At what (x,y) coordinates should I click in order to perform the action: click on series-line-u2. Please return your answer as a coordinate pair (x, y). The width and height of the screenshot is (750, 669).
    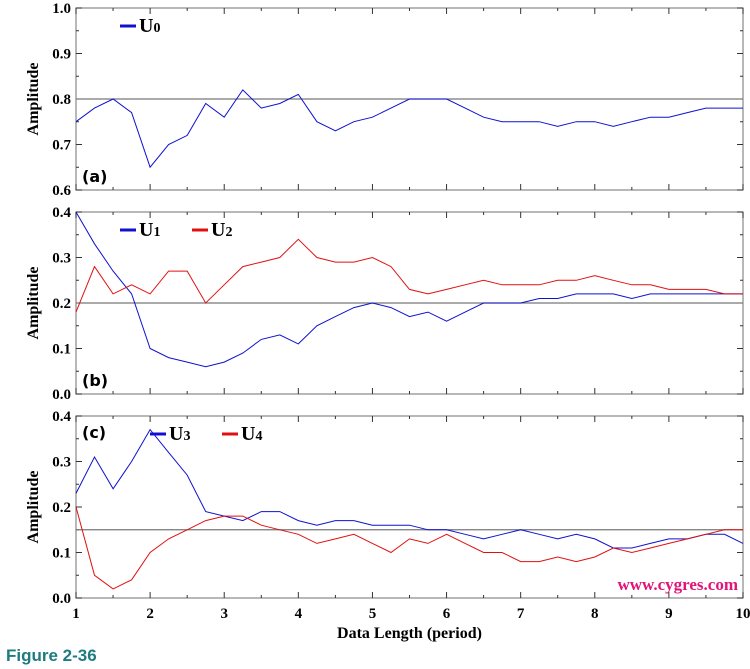
    Looking at the image, I should click on (409, 275).